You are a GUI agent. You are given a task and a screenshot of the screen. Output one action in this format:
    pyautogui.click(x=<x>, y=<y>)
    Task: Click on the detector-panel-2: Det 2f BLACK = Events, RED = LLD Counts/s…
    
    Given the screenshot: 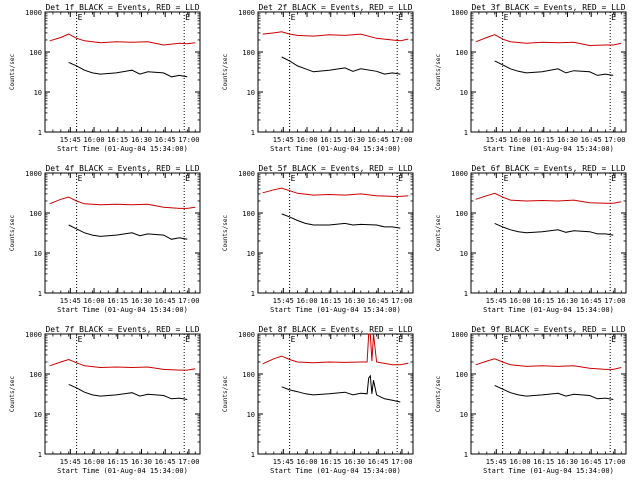 What is the action you would take?
    pyautogui.click(x=318, y=78)
    